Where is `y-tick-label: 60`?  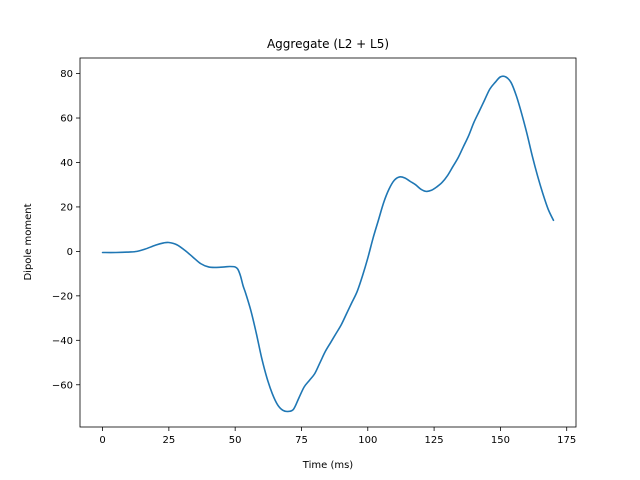
y-tick-label: 60 is located at coordinates (66, 119).